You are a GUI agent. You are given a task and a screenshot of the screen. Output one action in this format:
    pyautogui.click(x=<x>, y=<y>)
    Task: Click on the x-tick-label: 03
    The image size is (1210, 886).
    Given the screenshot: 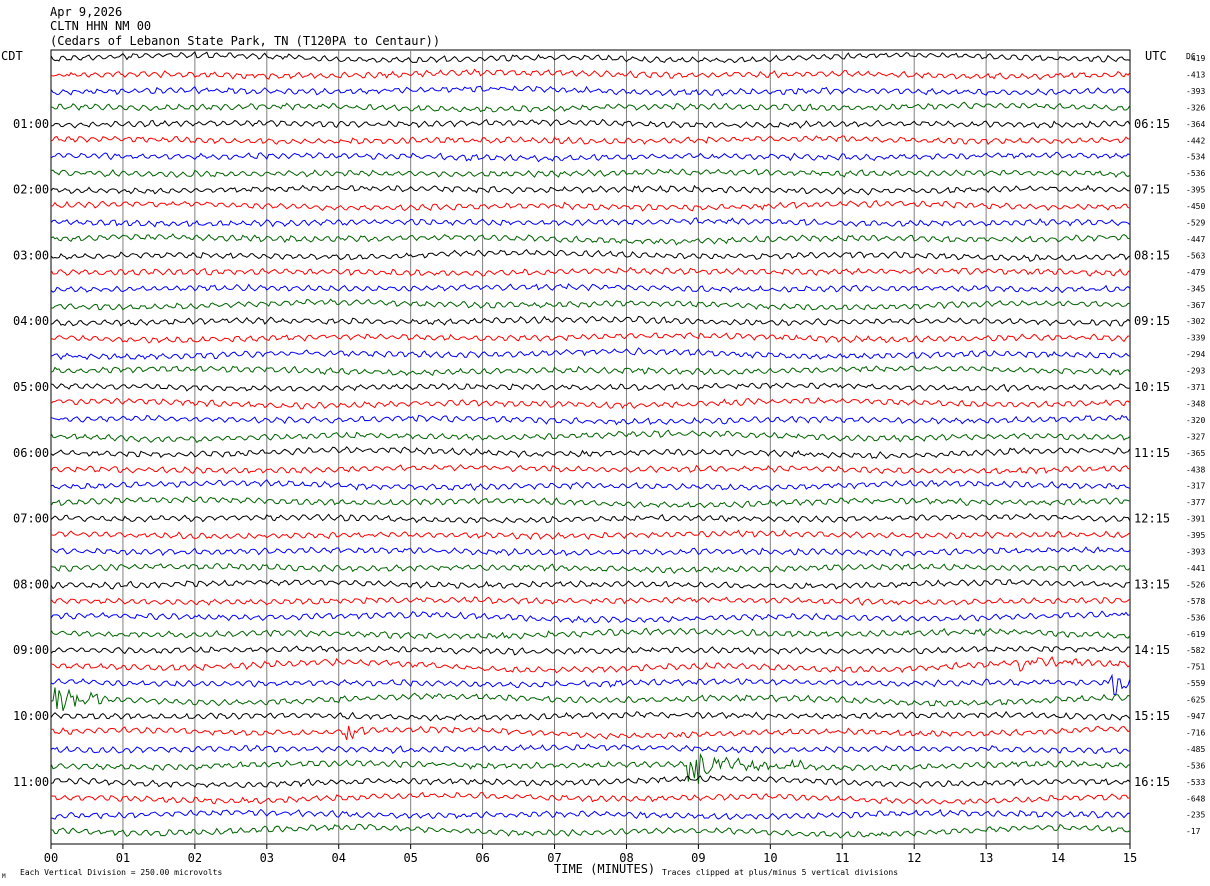 What is the action you would take?
    pyautogui.click(x=267, y=858)
    